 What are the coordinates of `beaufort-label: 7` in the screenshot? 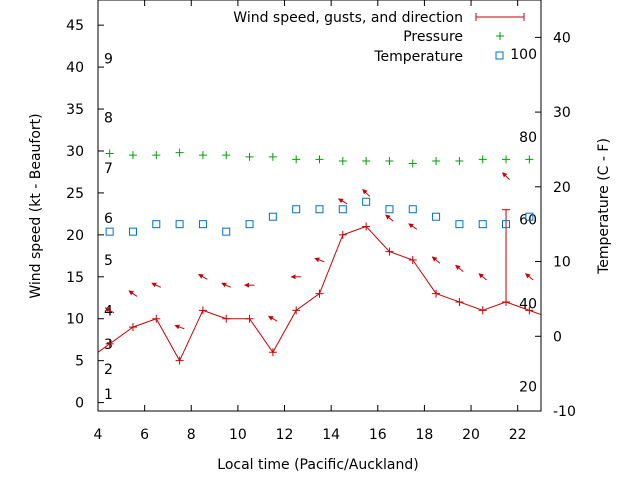 It's located at (108, 169).